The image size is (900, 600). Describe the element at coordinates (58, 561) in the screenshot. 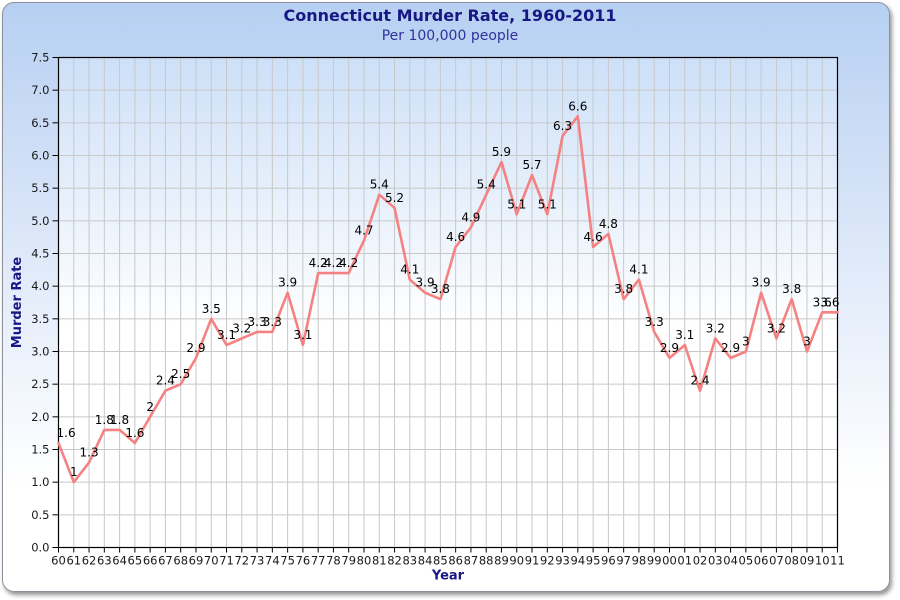

I see `x-axis-tick-label: 60` at that location.